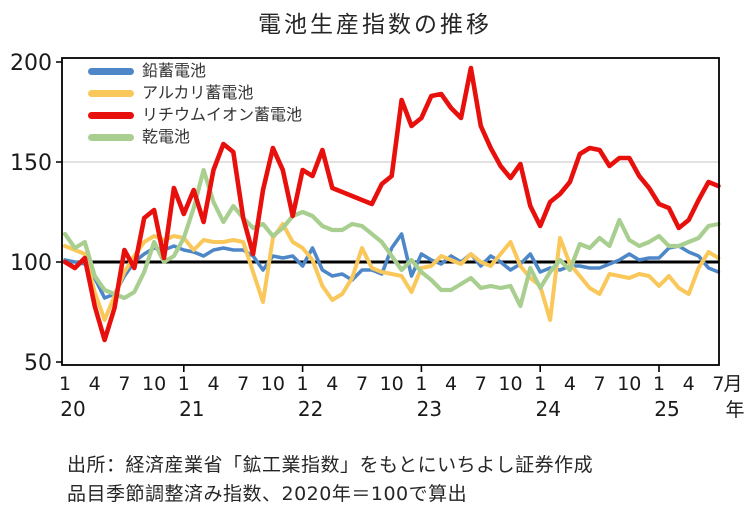 The width and height of the screenshot is (750, 528). What do you see at coordinates (195, 137) in the screenshot?
I see `legend-item-dry-cell: 乾電池` at bounding box center [195, 137].